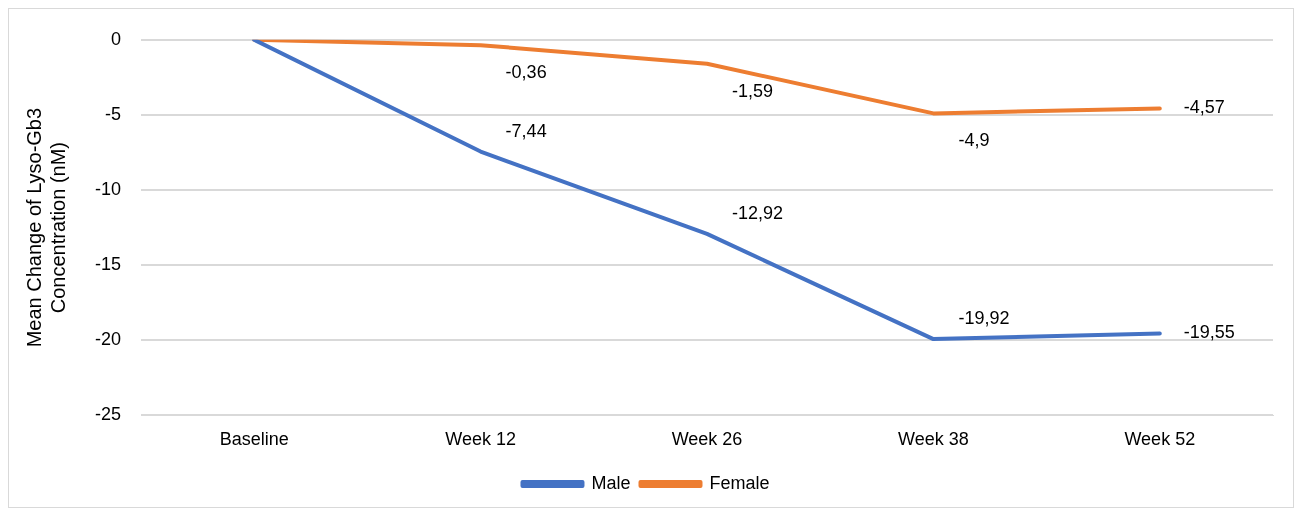 This screenshot has width=1302, height=518. What do you see at coordinates (984, 318) in the screenshot?
I see `data-label: -19,92` at bounding box center [984, 318].